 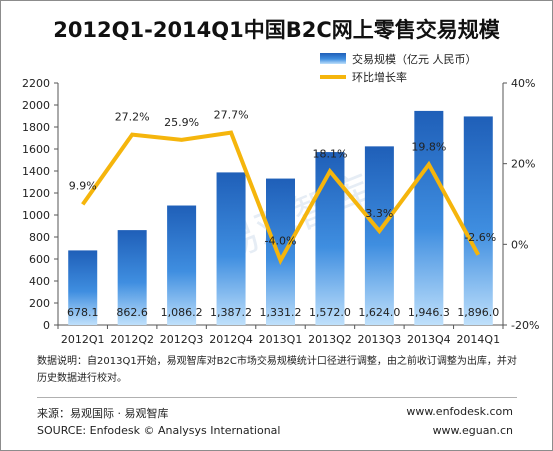 What do you see at coordinates (83, 185) in the screenshot?
I see `line-value-label: 9.9%` at bounding box center [83, 185].